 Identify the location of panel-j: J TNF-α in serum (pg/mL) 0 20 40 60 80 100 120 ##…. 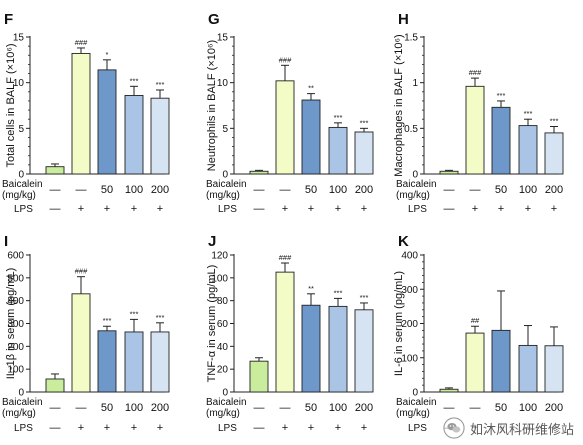
(290, 333).